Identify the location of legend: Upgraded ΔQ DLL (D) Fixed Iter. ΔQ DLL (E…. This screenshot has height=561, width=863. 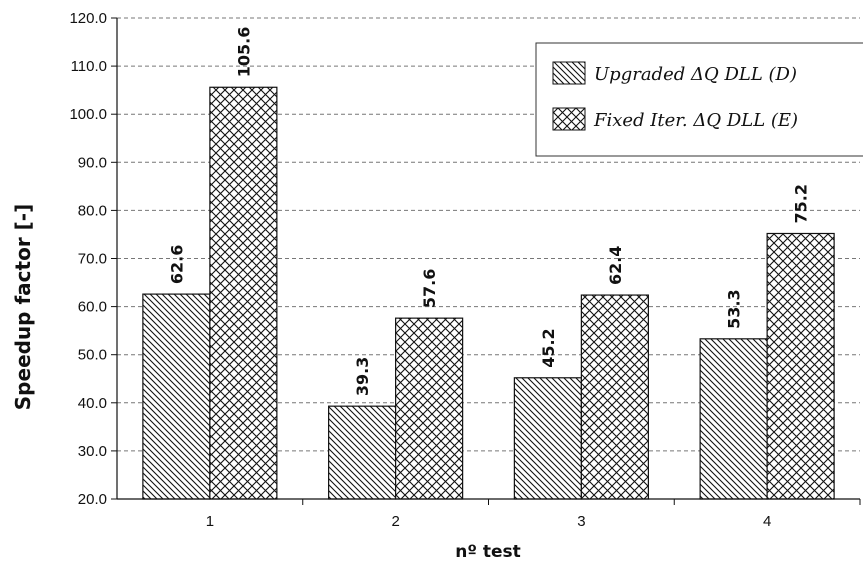
(699, 99).